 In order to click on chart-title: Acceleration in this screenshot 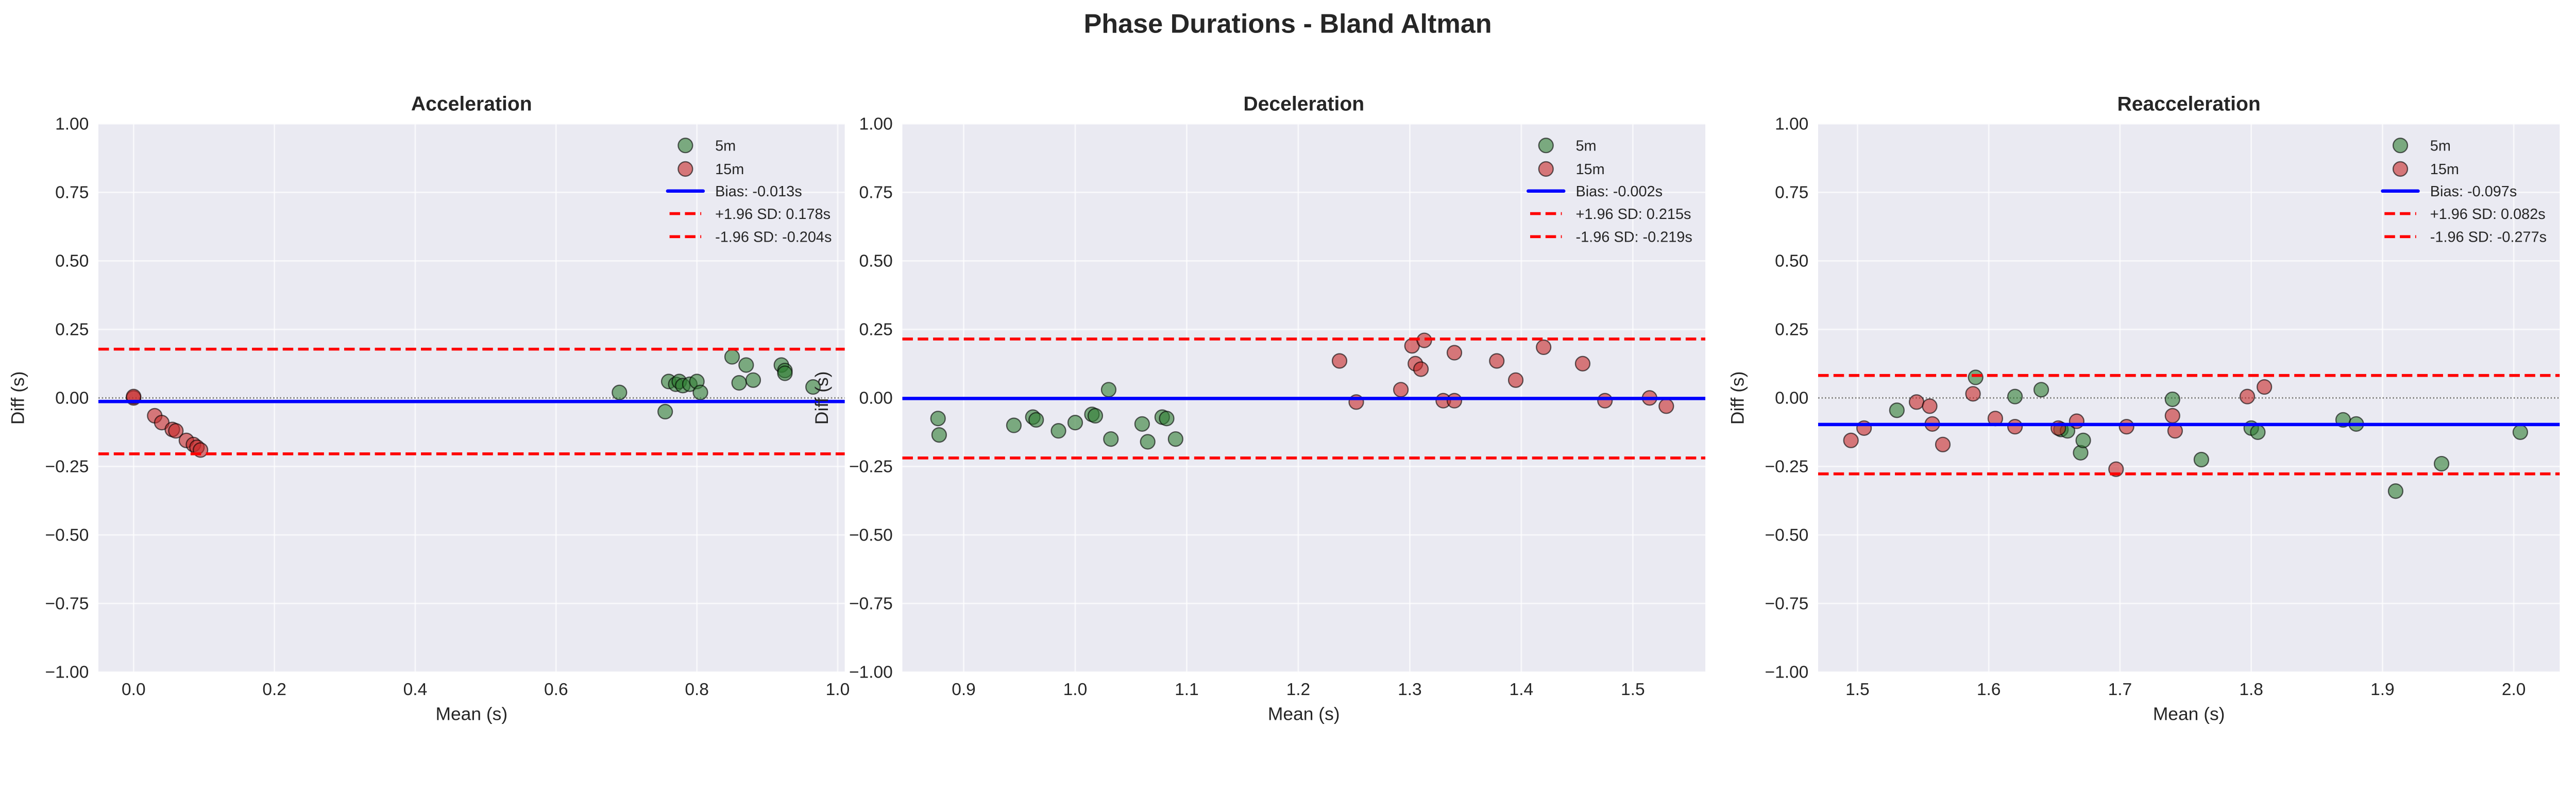, I will do `click(471, 104)`.